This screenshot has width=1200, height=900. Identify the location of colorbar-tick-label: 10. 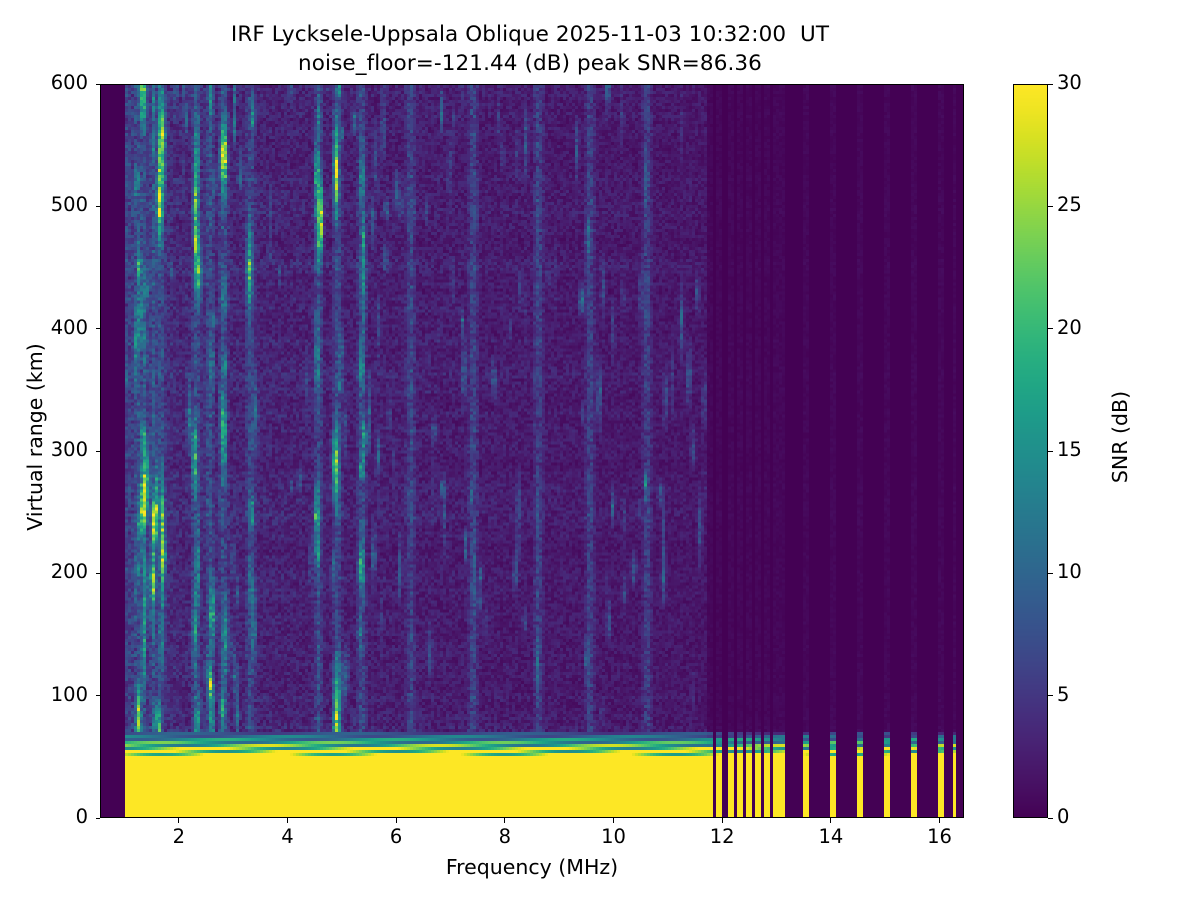
(1069, 572).